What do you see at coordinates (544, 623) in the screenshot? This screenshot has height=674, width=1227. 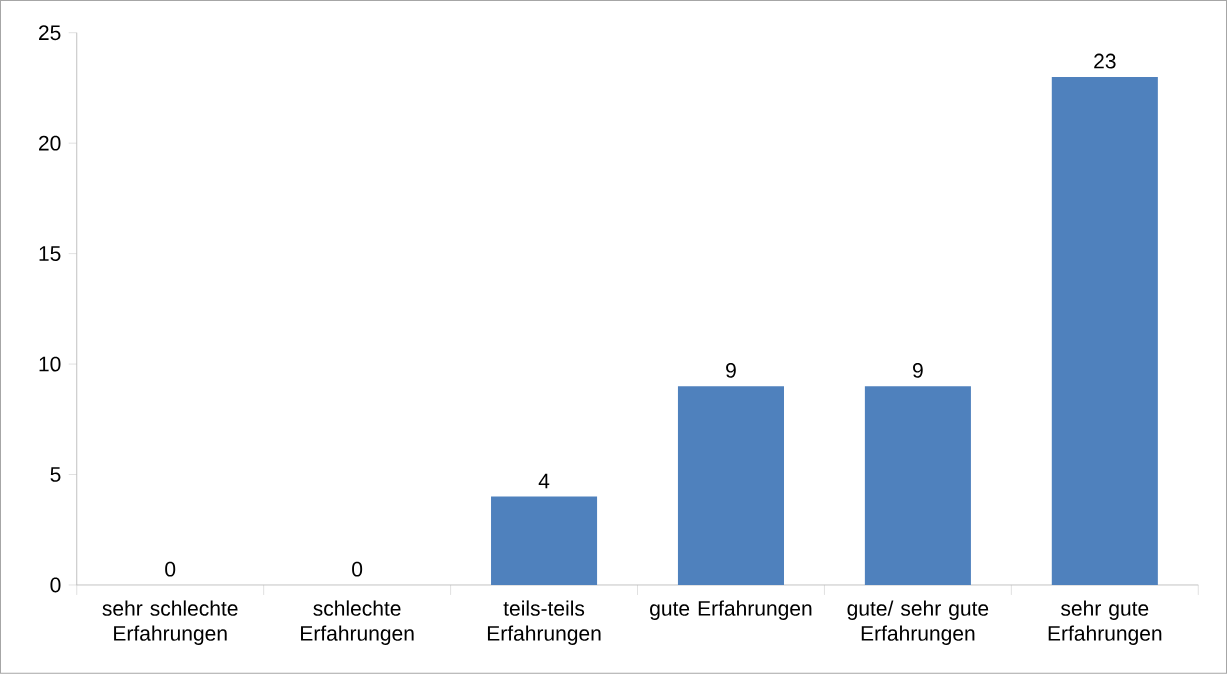 I see `x-tick-label: teils-teils Erfahrungen` at bounding box center [544, 623].